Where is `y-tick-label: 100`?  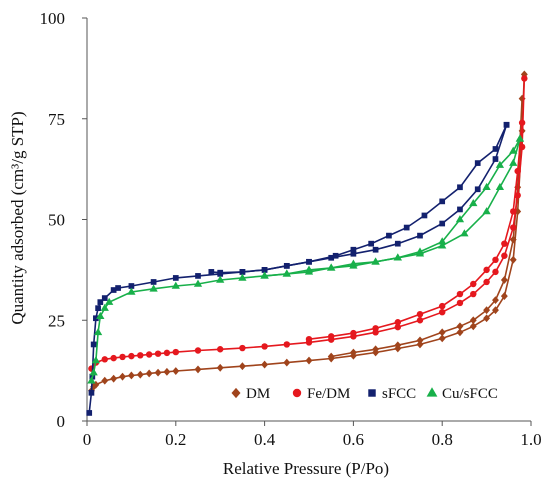
y-tick-label: 100 is located at coordinates (53, 18).